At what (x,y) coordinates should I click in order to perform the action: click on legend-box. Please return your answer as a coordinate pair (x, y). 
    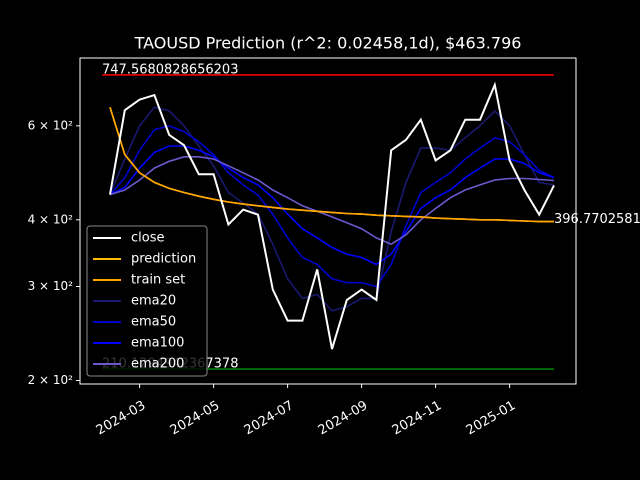
    Looking at the image, I should click on (147, 301).